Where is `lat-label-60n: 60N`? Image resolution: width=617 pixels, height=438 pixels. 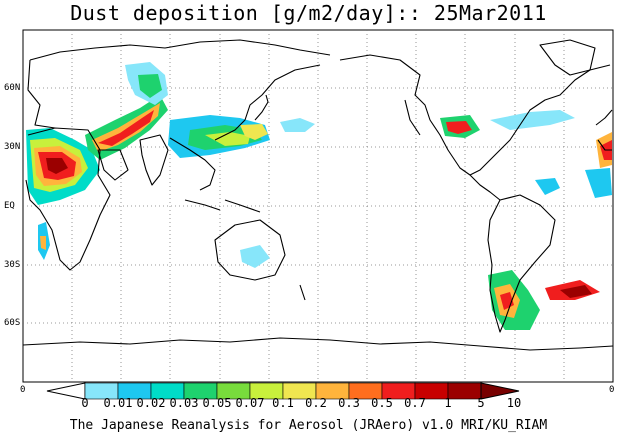 lat-label-60n: 60N is located at coordinates (12, 88).